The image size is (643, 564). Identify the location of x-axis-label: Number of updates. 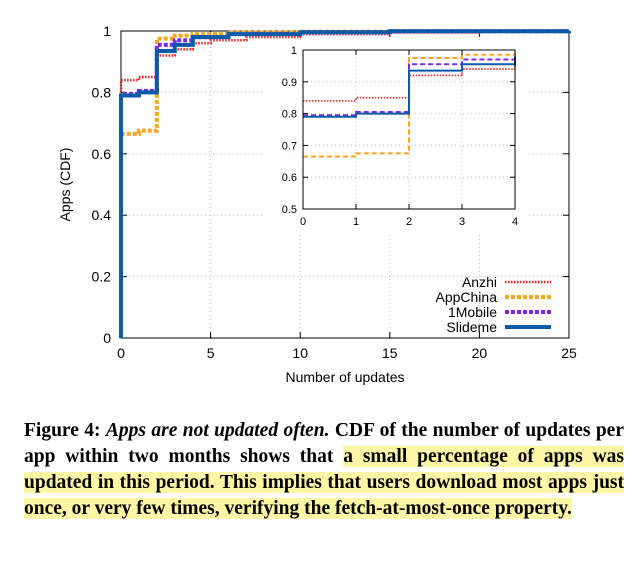
(344, 377).